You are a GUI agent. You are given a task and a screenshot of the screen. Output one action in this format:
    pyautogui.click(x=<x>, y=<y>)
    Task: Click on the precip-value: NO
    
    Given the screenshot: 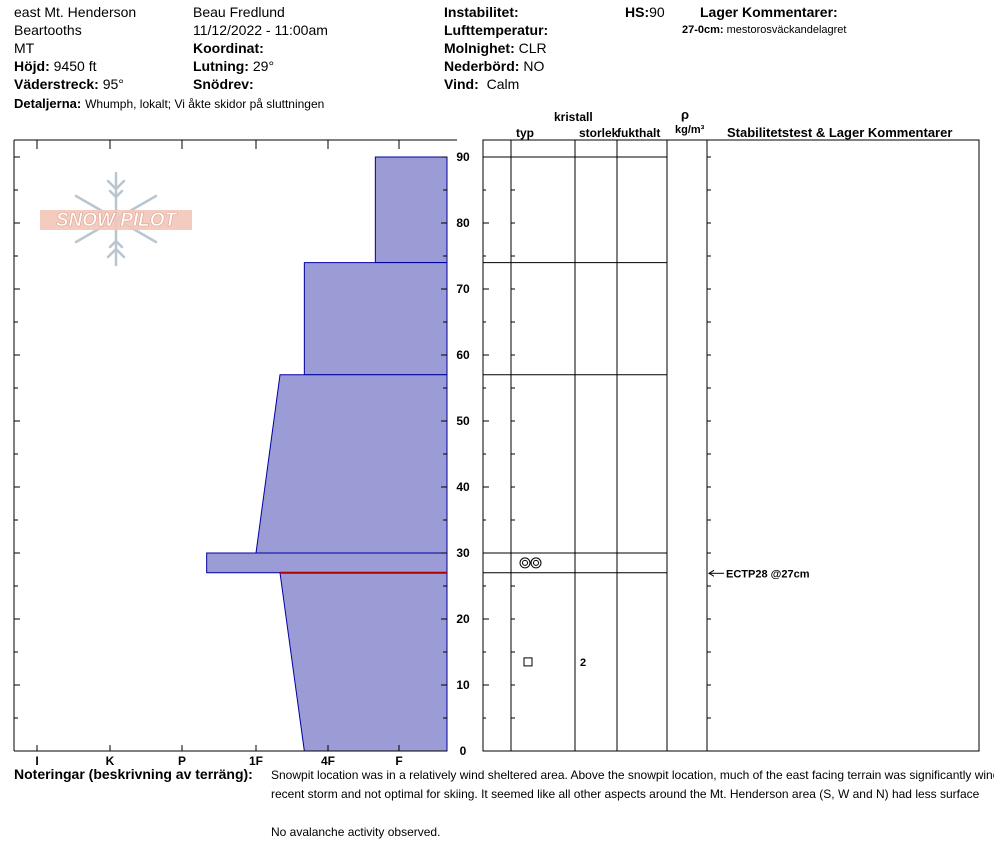 What is the action you would take?
    pyautogui.click(x=534, y=66)
    